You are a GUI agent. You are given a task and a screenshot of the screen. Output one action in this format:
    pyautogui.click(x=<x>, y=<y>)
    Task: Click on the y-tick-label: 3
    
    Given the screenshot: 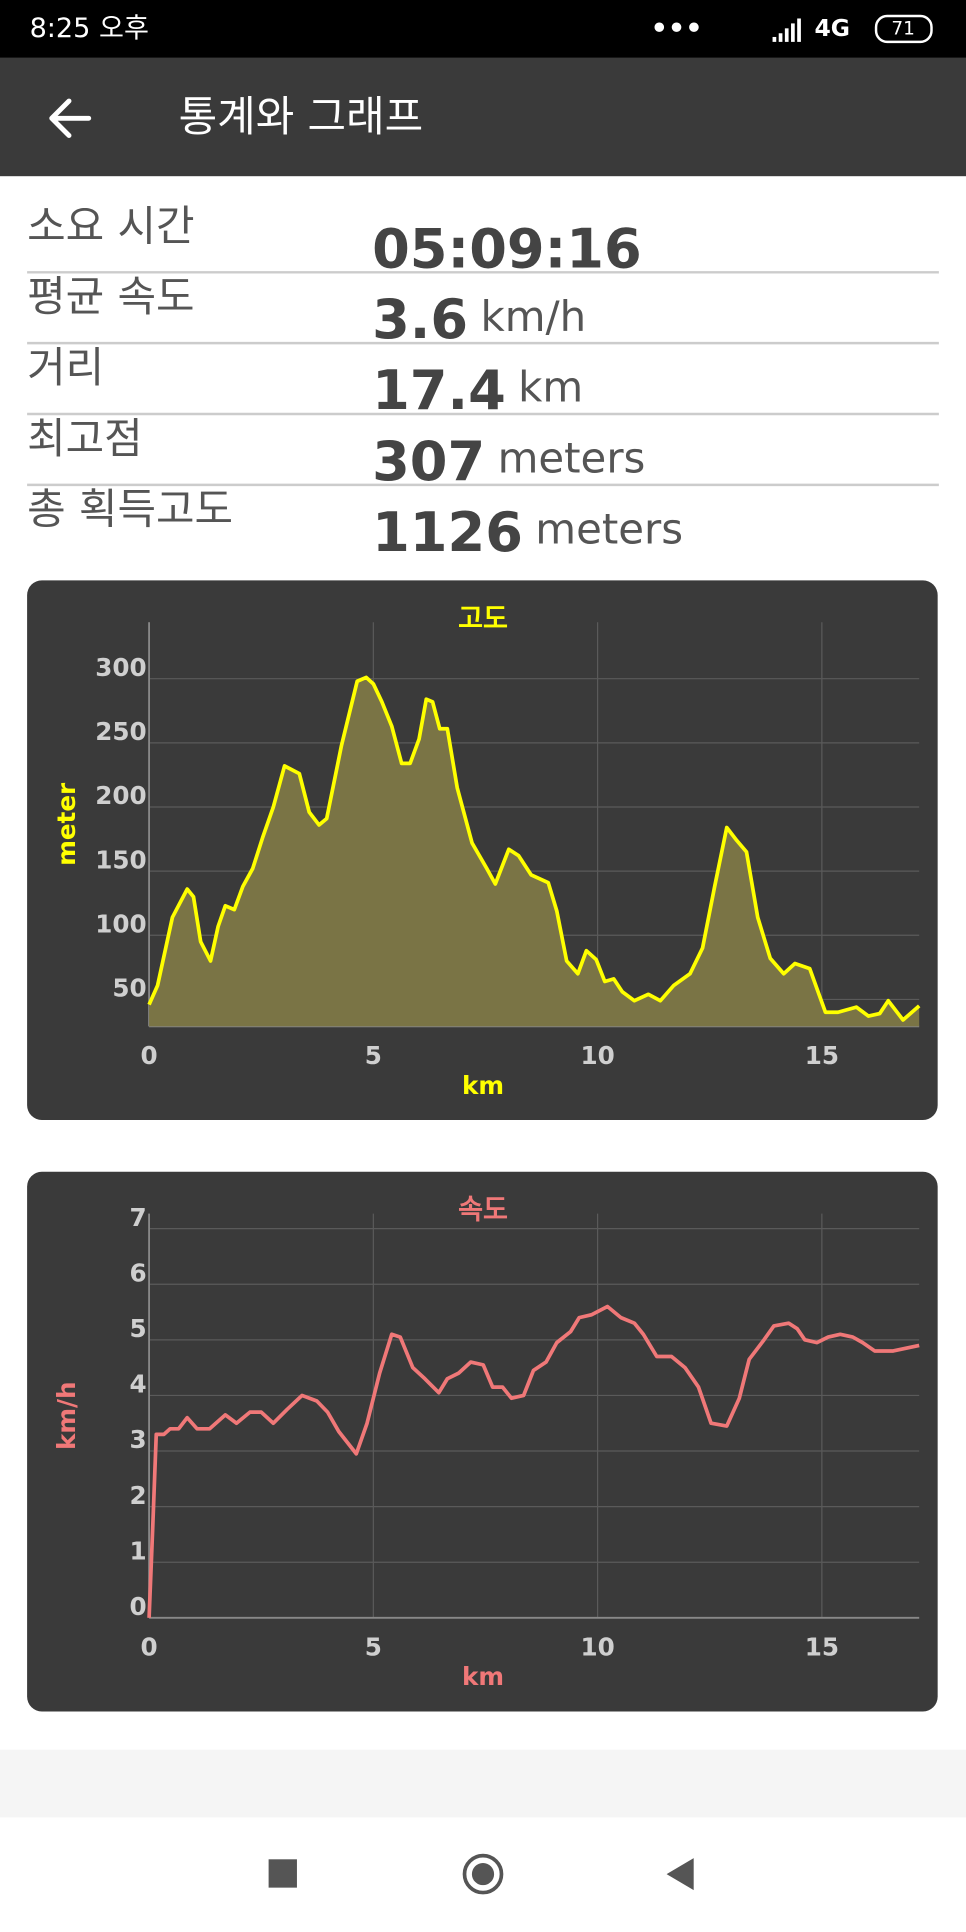 What is the action you would take?
    pyautogui.click(x=137, y=1439)
    